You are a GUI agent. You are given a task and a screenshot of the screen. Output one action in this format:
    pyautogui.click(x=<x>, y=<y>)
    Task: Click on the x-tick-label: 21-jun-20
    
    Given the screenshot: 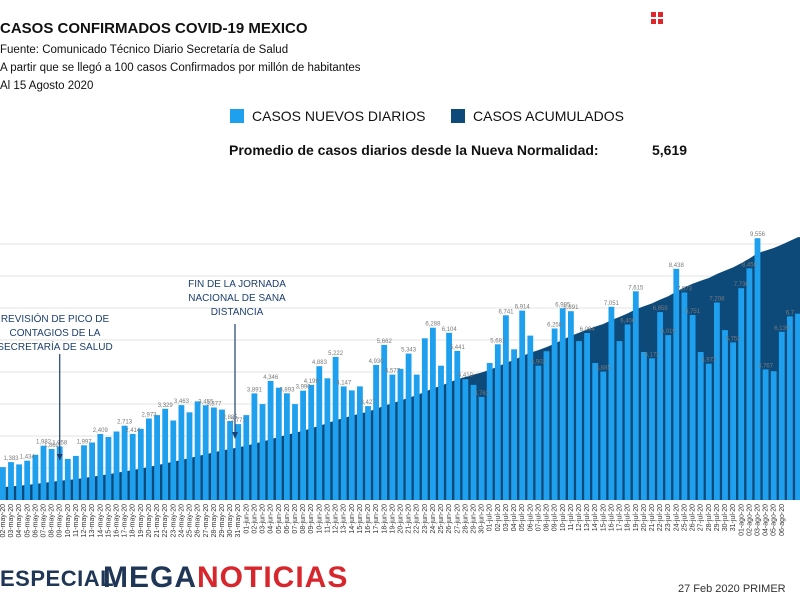 What is the action you would take?
    pyautogui.click(x=409, y=519)
    